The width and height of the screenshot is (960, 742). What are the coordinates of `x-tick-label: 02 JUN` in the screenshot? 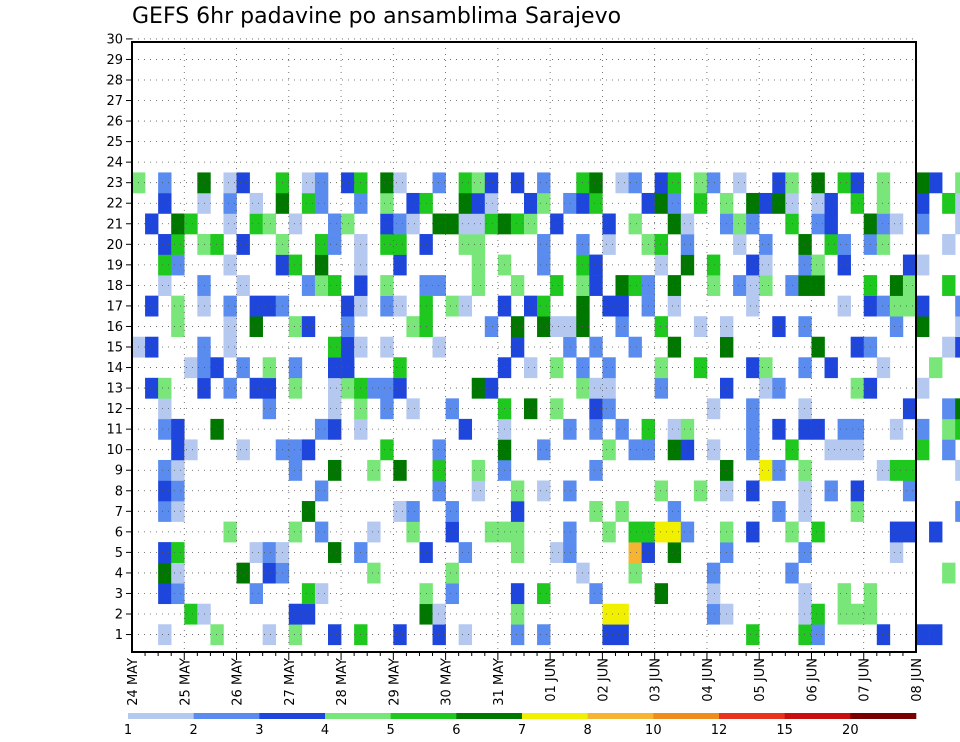 It's located at (603, 680).